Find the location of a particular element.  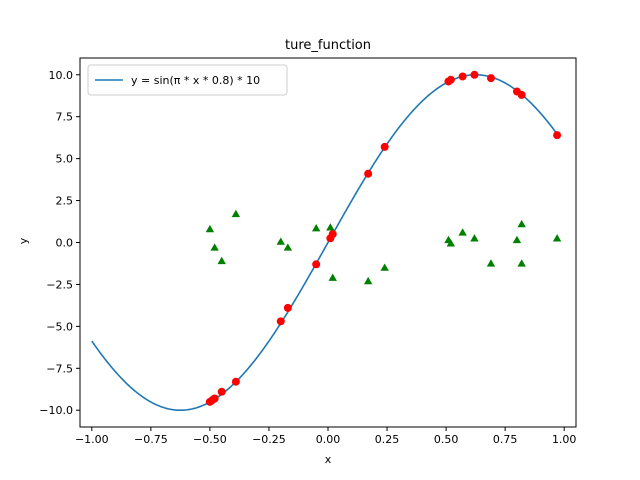

x-tick-label: −0.75 is located at coordinates (151, 439).